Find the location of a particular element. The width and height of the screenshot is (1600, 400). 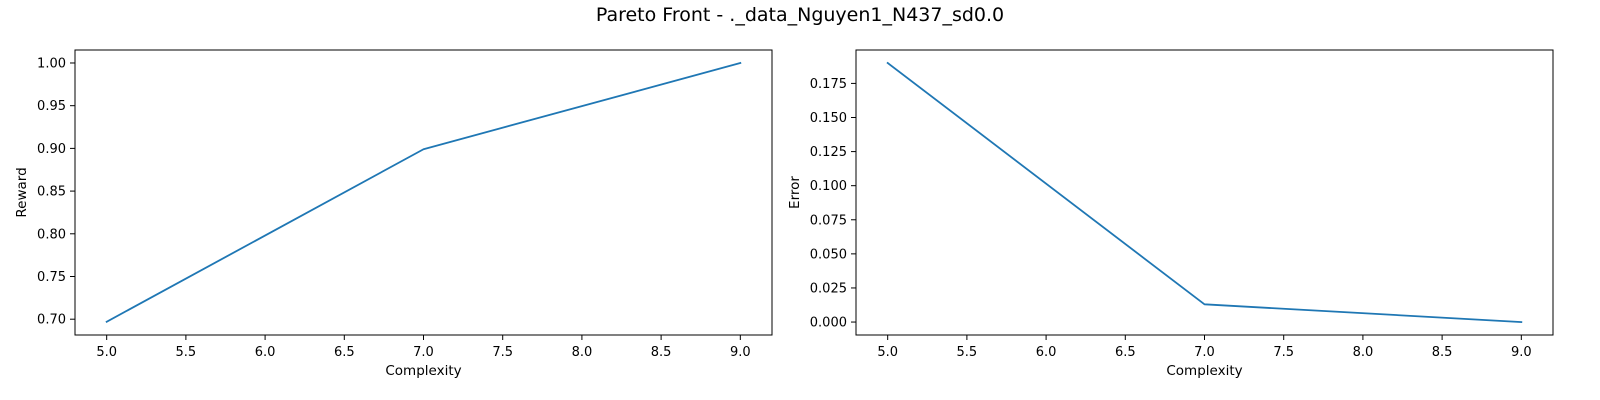

chart-2-y-tick-label-4: 0.075 is located at coordinates (828, 220).